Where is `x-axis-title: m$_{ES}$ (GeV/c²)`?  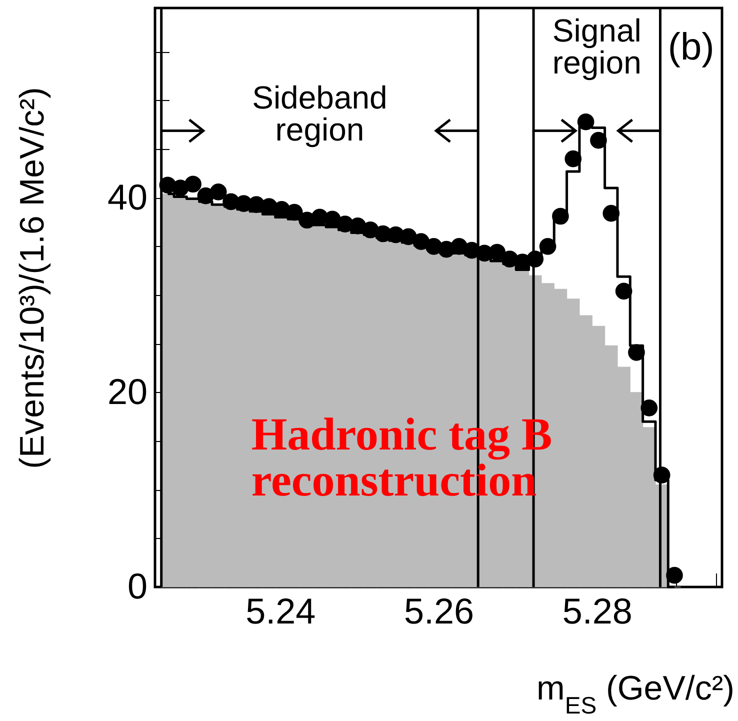
x-axis-title: m$_{ES}$ (GeV/c²) is located at coordinates (635, 694).